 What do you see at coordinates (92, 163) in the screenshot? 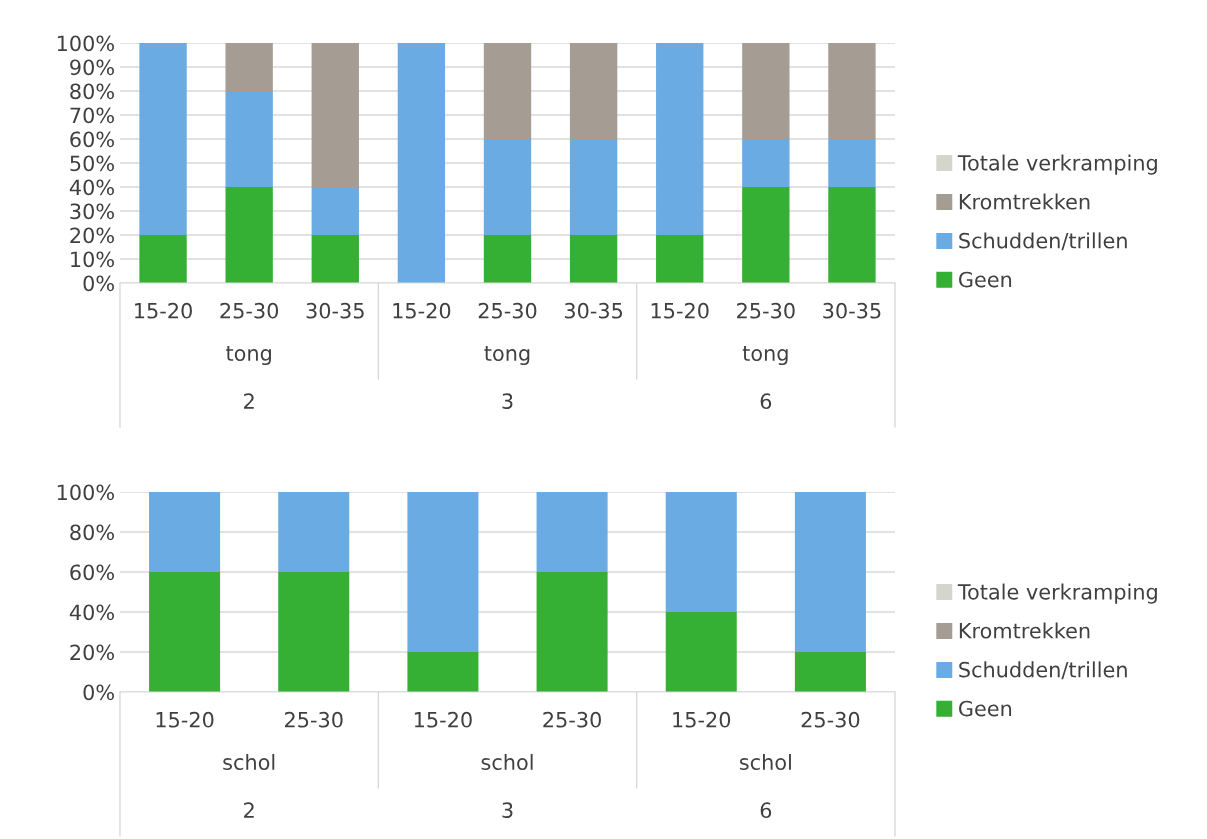
I see `y-tick-label: 50%` at bounding box center [92, 163].